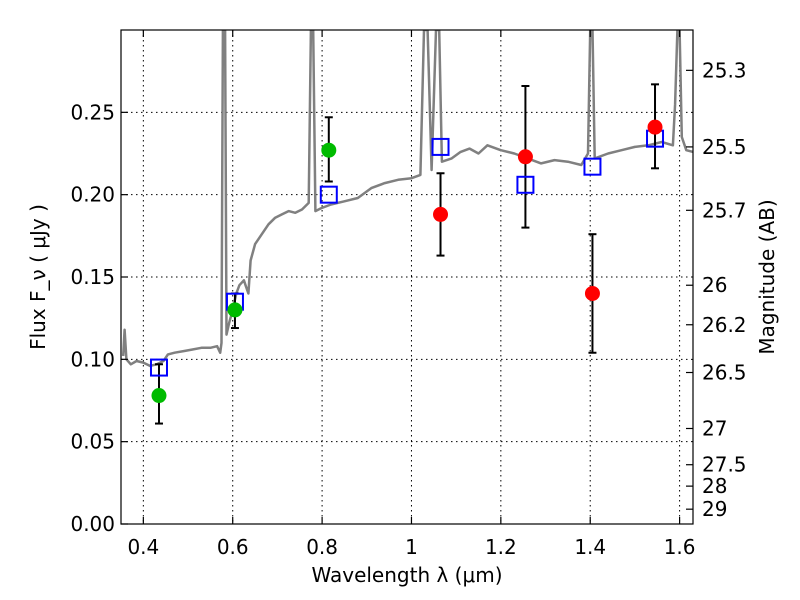  What do you see at coordinates (680, 547) in the screenshot?
I see `x-tick-label: 1.6` at bounding box center [680, 547].